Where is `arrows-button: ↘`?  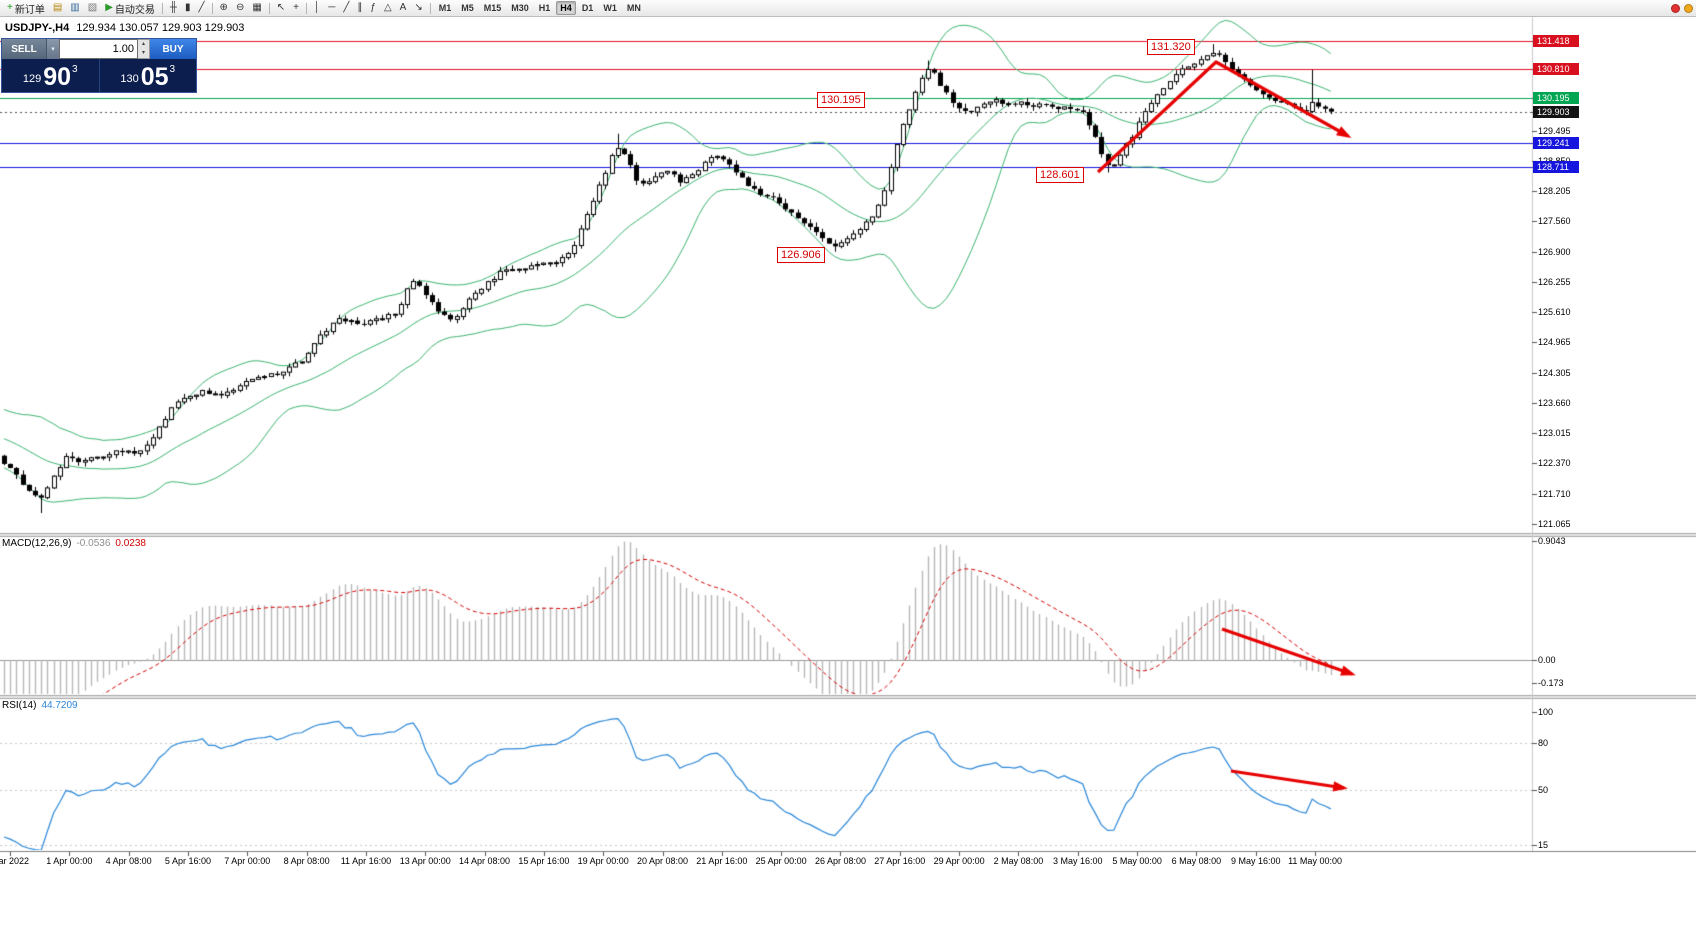
arrows-button: ↘ is located at coordinates (418, 8).